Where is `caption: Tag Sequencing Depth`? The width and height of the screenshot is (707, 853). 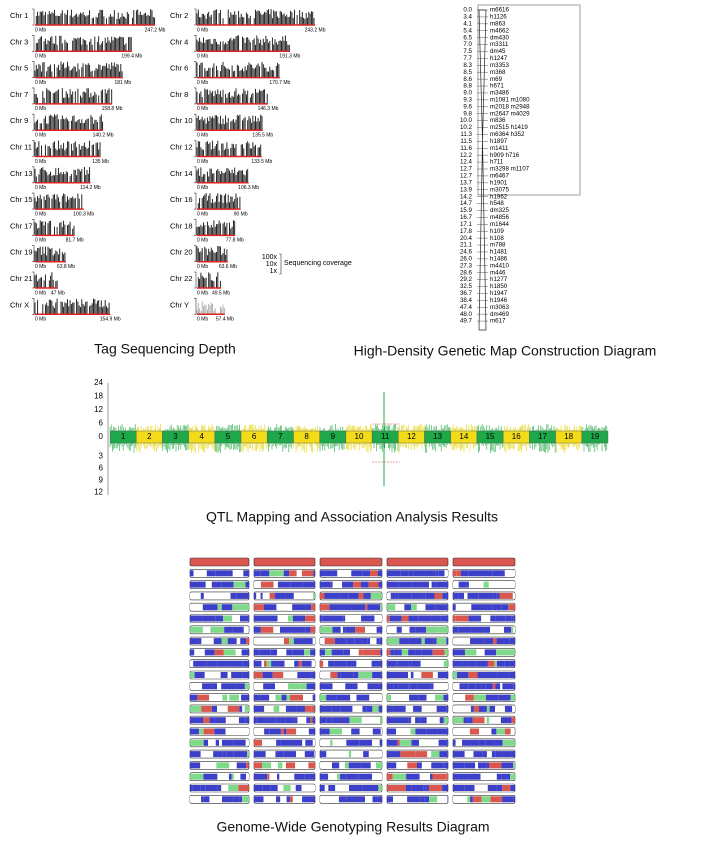
caption: Tag Sequencing Depth is located at coordinates (165, 349).